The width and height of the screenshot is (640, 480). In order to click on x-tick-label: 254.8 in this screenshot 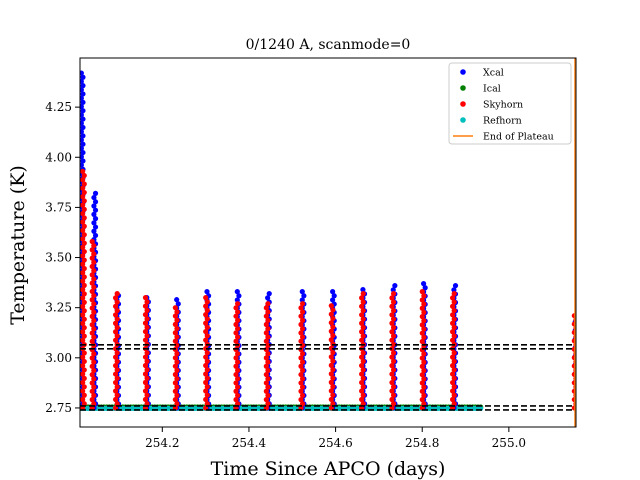, I will do `click(422, 443)`.